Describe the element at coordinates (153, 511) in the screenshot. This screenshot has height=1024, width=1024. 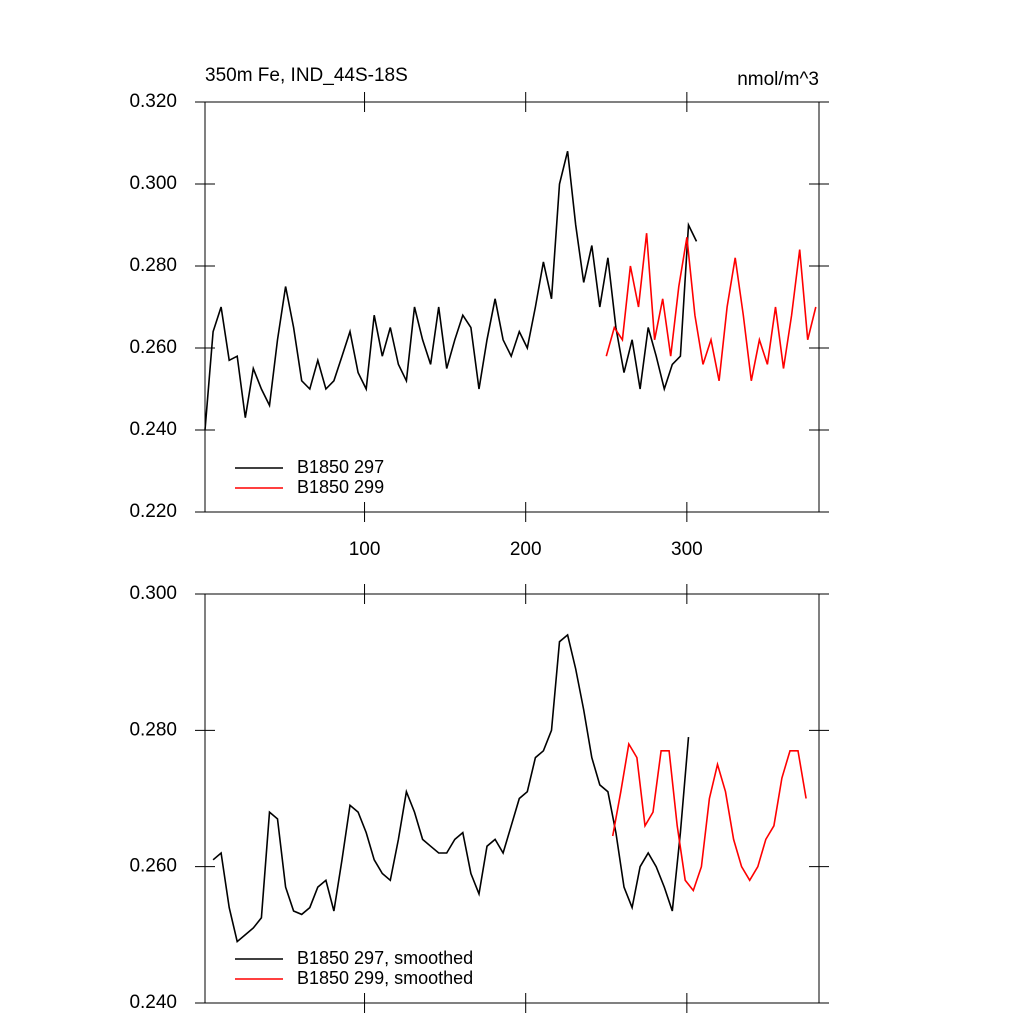
I see `y-tick-label: 0.220` at that location.